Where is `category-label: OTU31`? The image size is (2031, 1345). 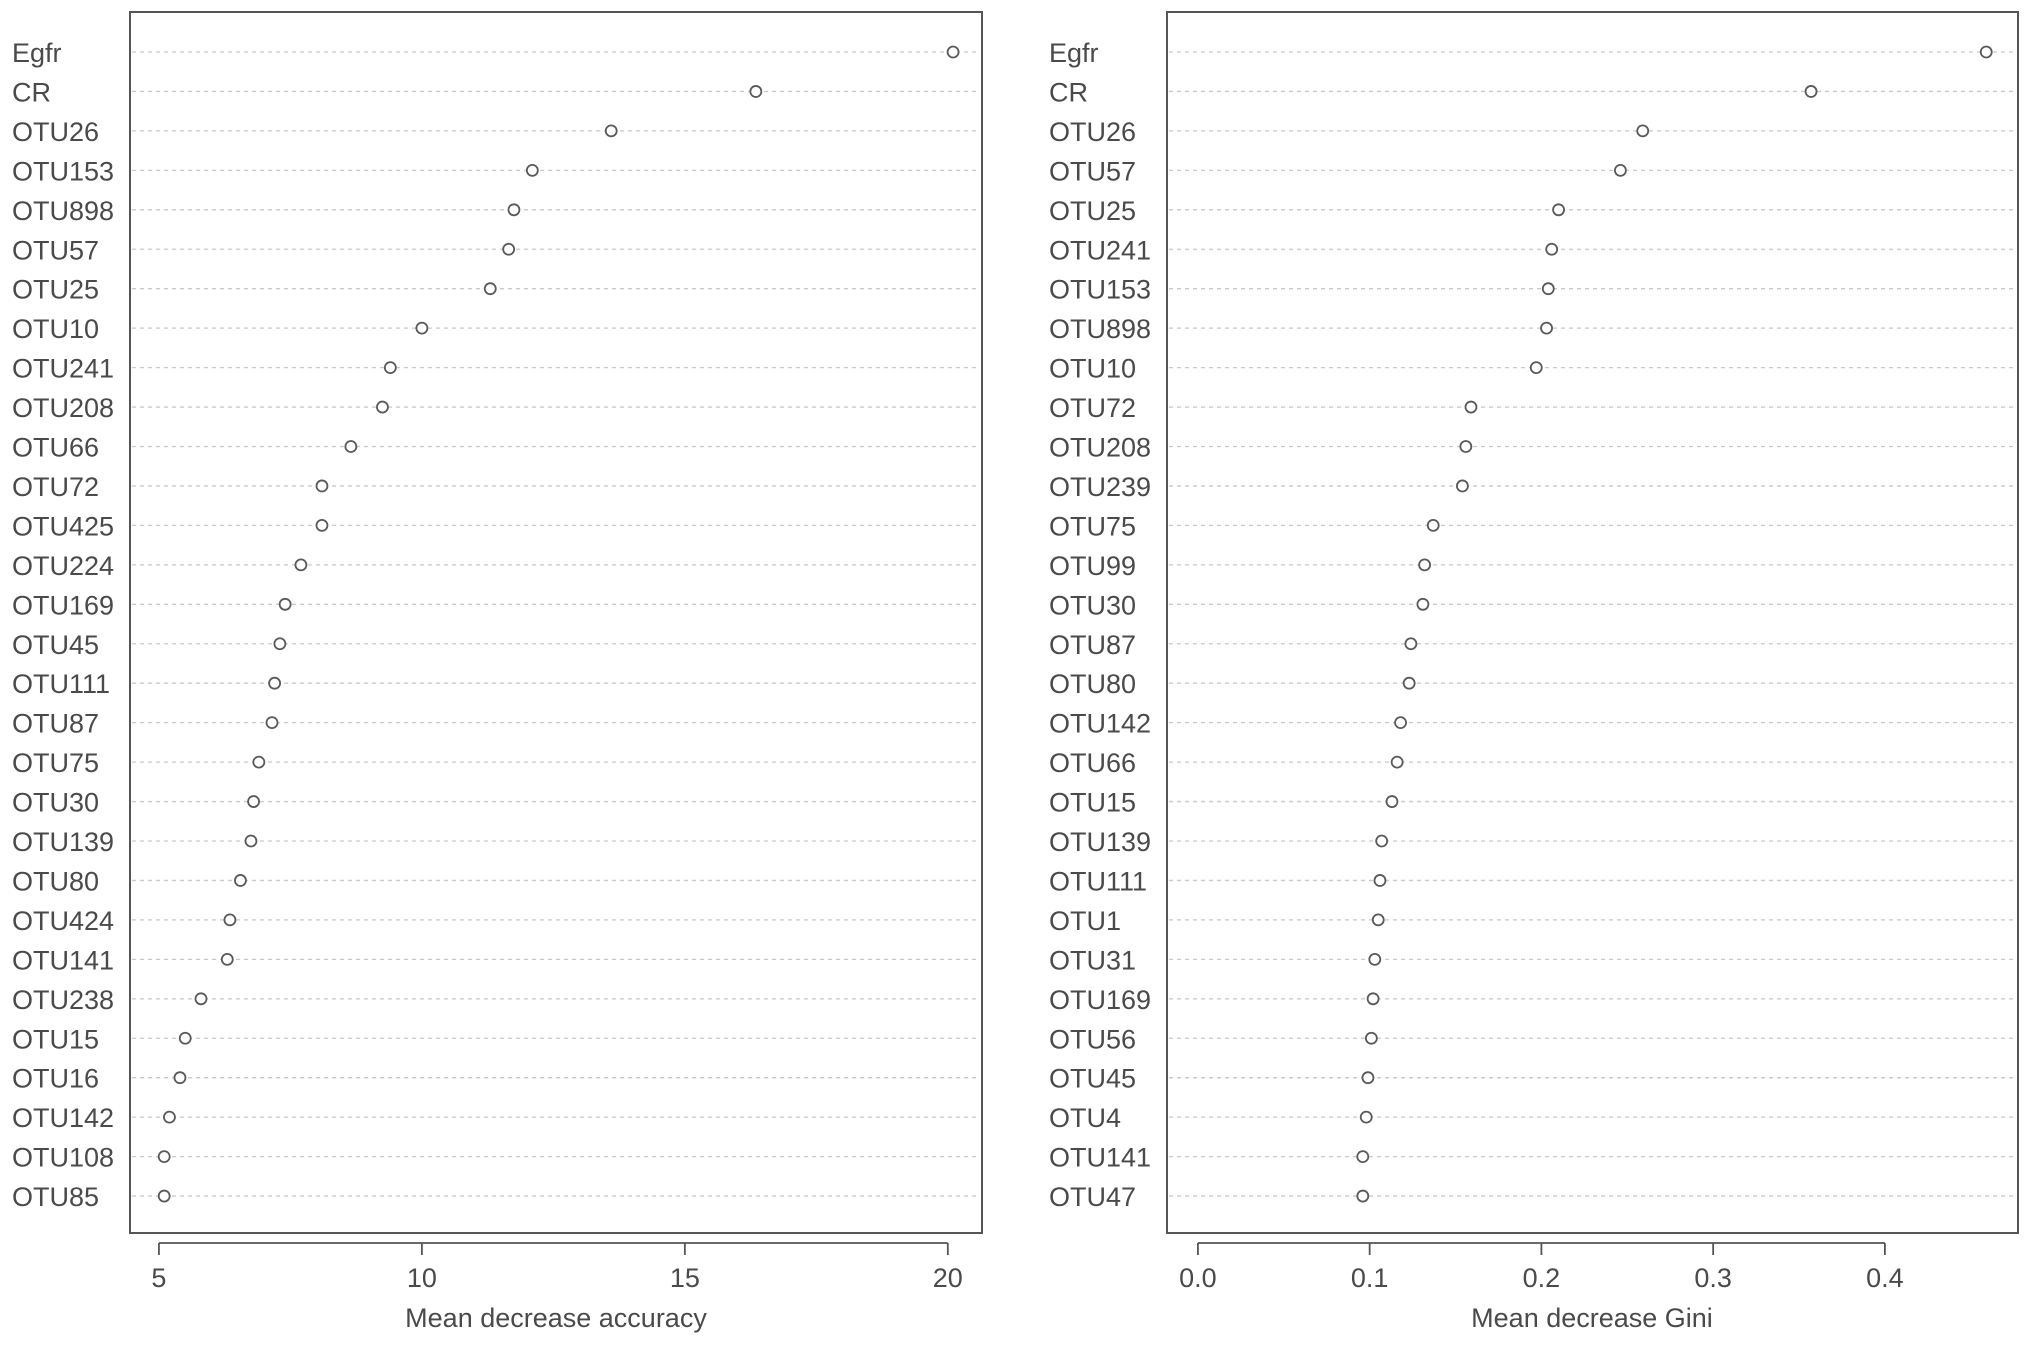
category-label: OTU31 is located at coordinates (1092, 960).